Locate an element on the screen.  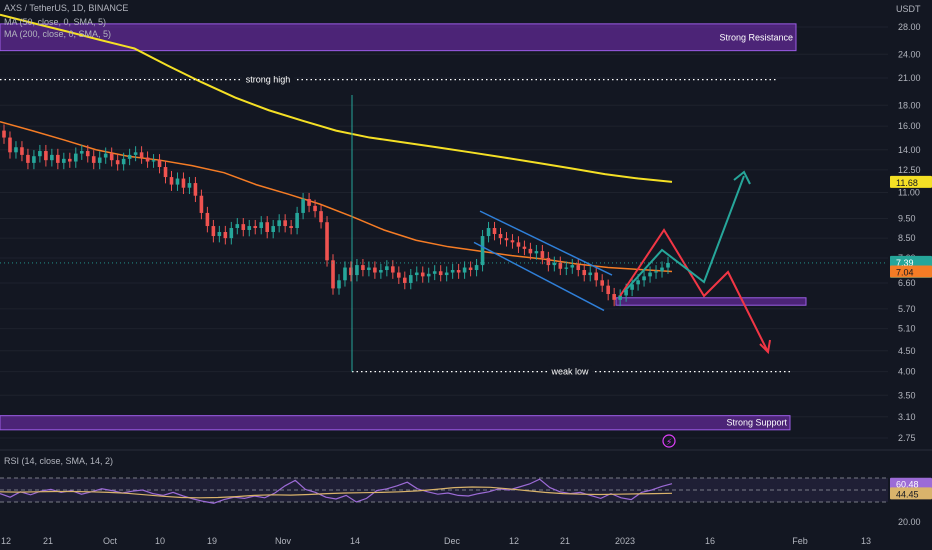
rsi-line is located at coordinates (336, 491).